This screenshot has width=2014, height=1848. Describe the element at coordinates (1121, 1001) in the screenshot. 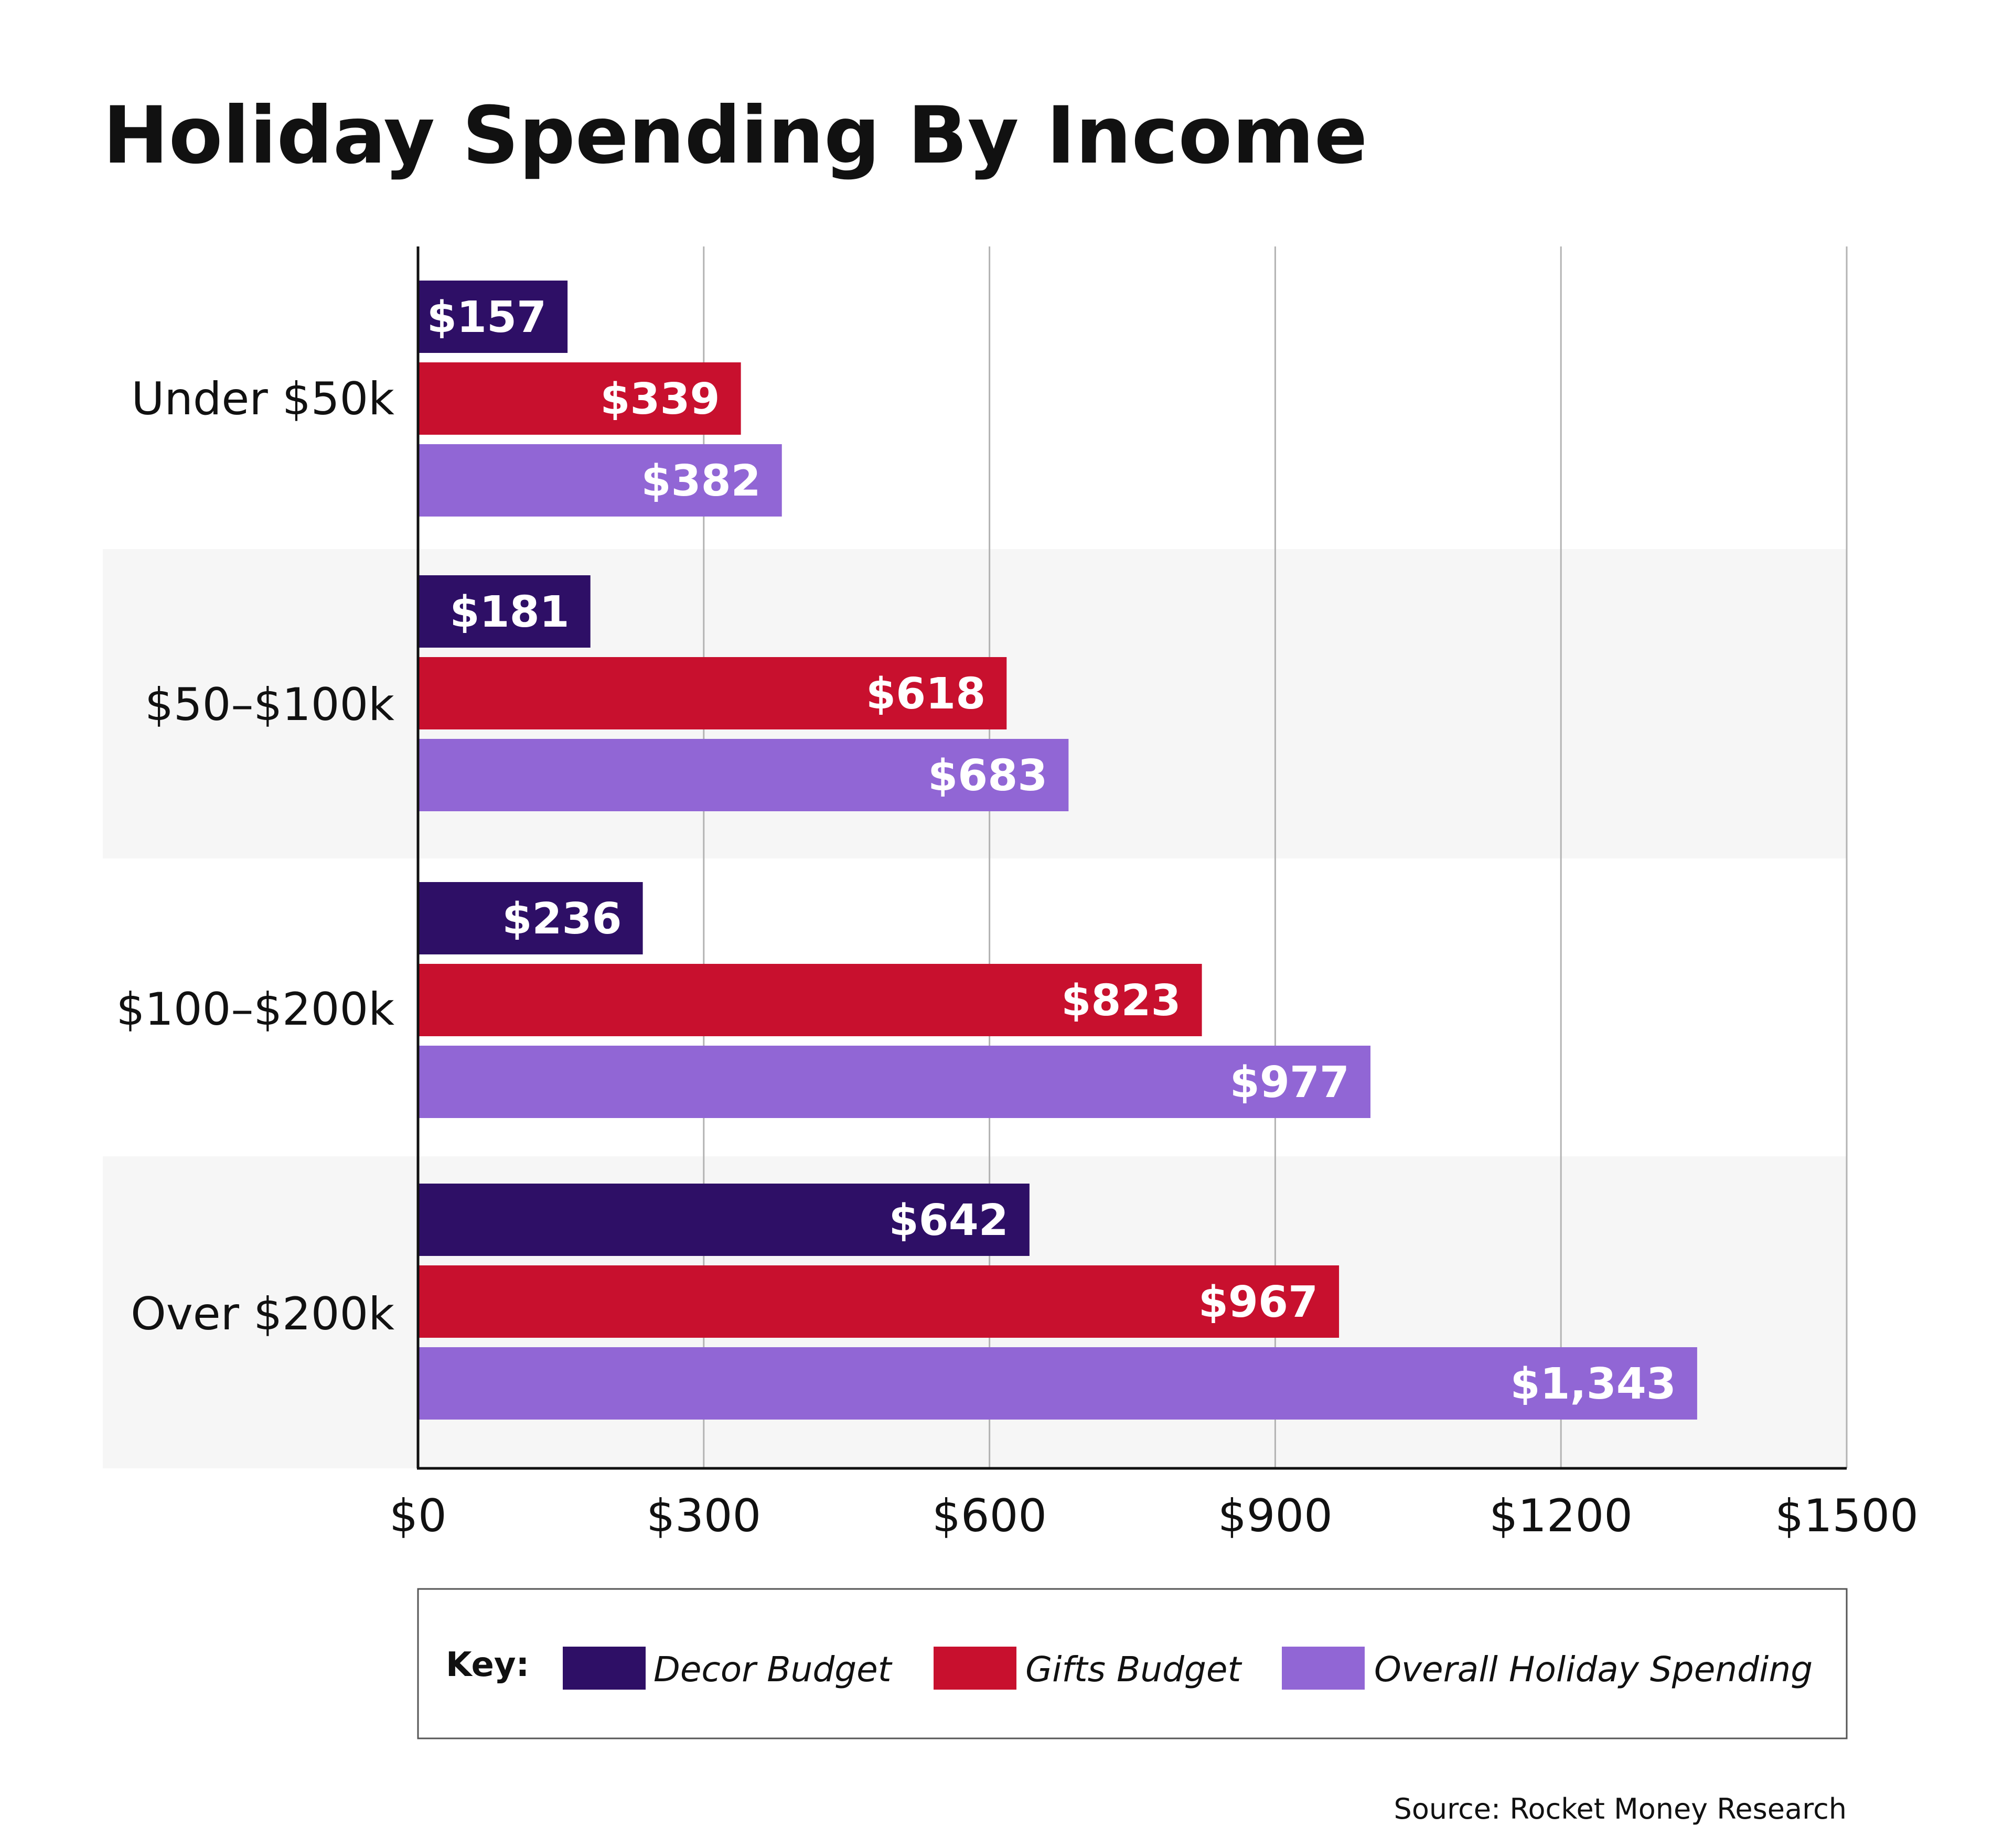

I see `bar-value-label: $823` at that location.